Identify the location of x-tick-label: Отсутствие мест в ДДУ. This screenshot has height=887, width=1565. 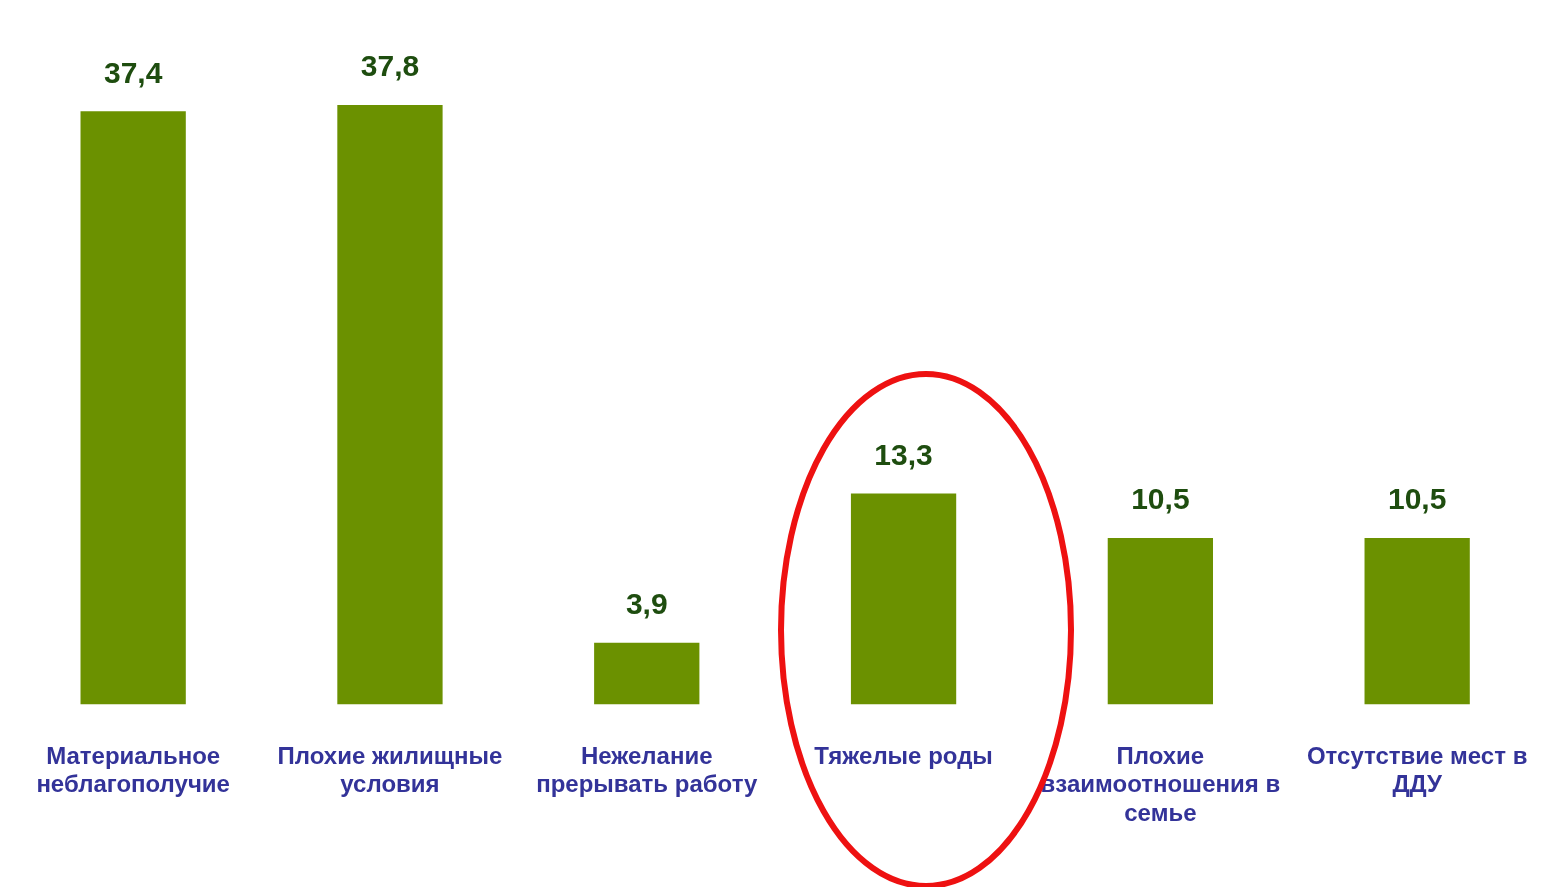
(1417, 769).